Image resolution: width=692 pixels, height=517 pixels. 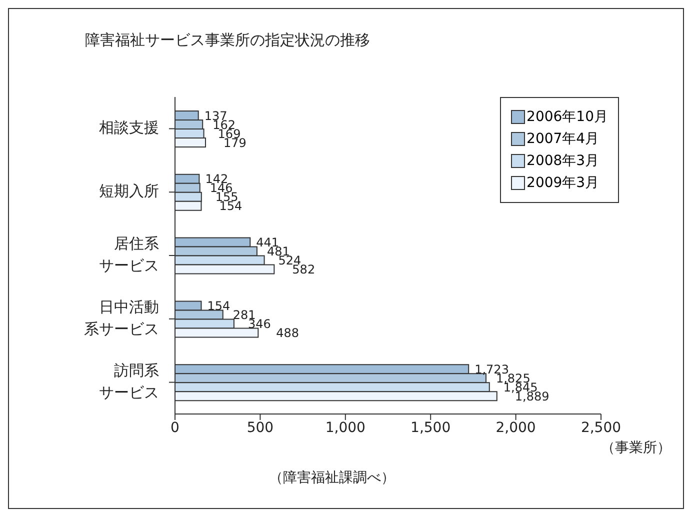 I want to click on chart-title: 障害福祉サービス事業所の指定状況の推移, so click(x=227, y=40).